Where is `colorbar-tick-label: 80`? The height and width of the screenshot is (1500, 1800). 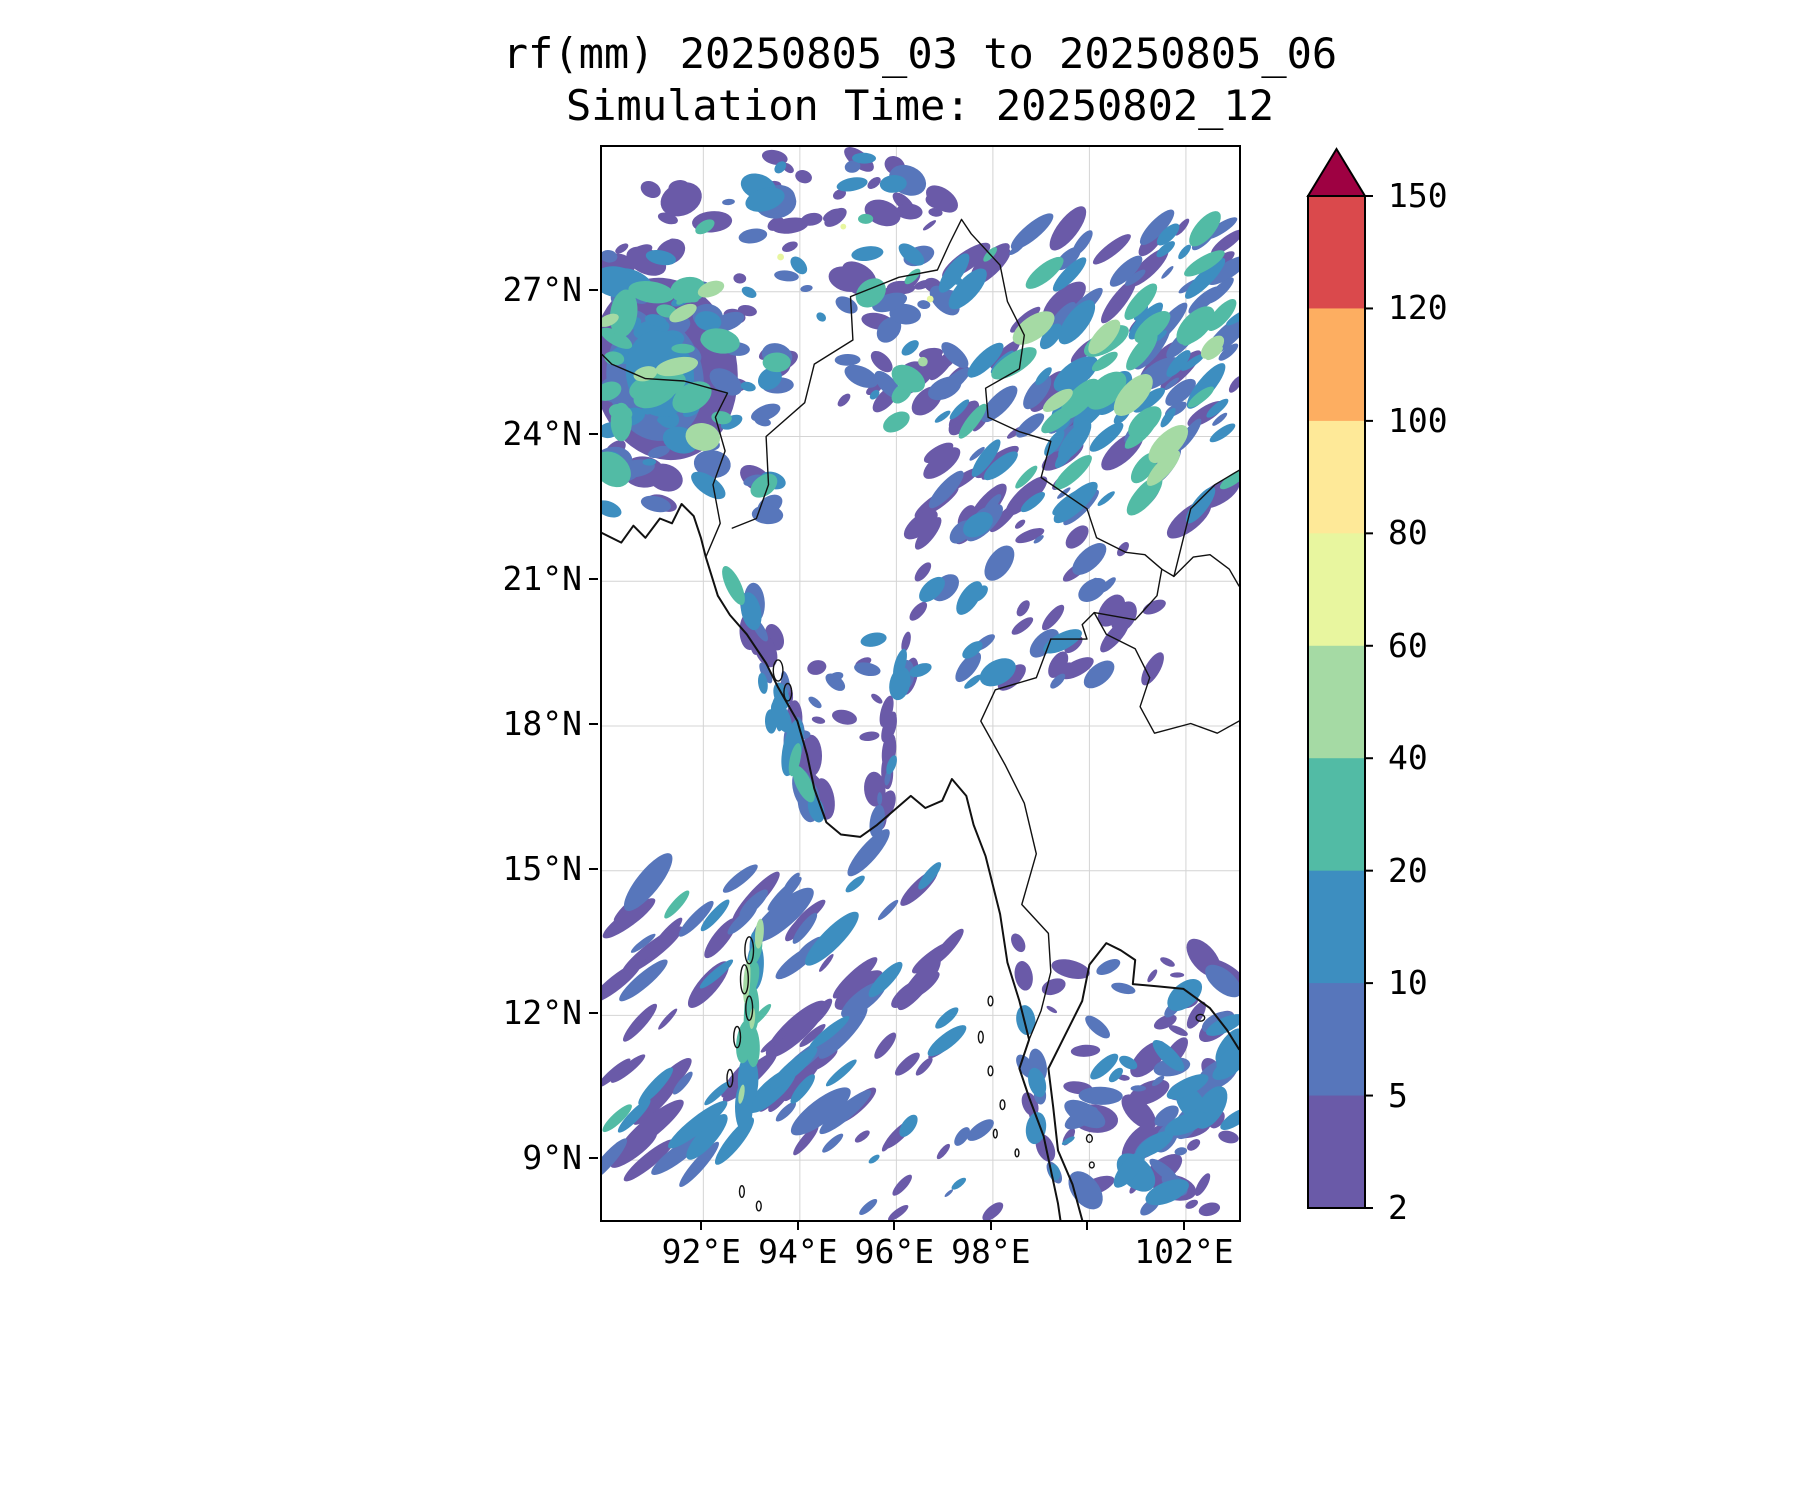 colorbar-tick-label: 80 is located at coordinates (1408, 533).